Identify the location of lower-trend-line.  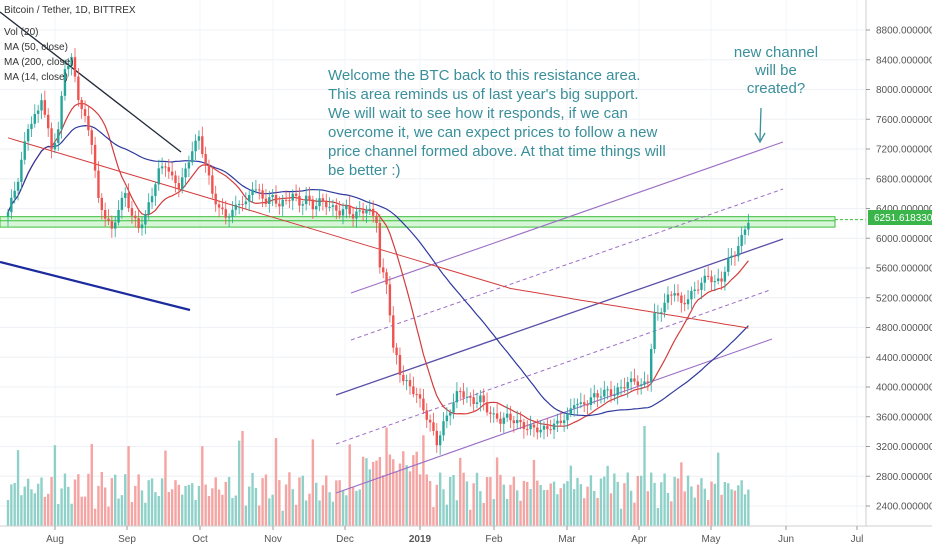
(95, 286).